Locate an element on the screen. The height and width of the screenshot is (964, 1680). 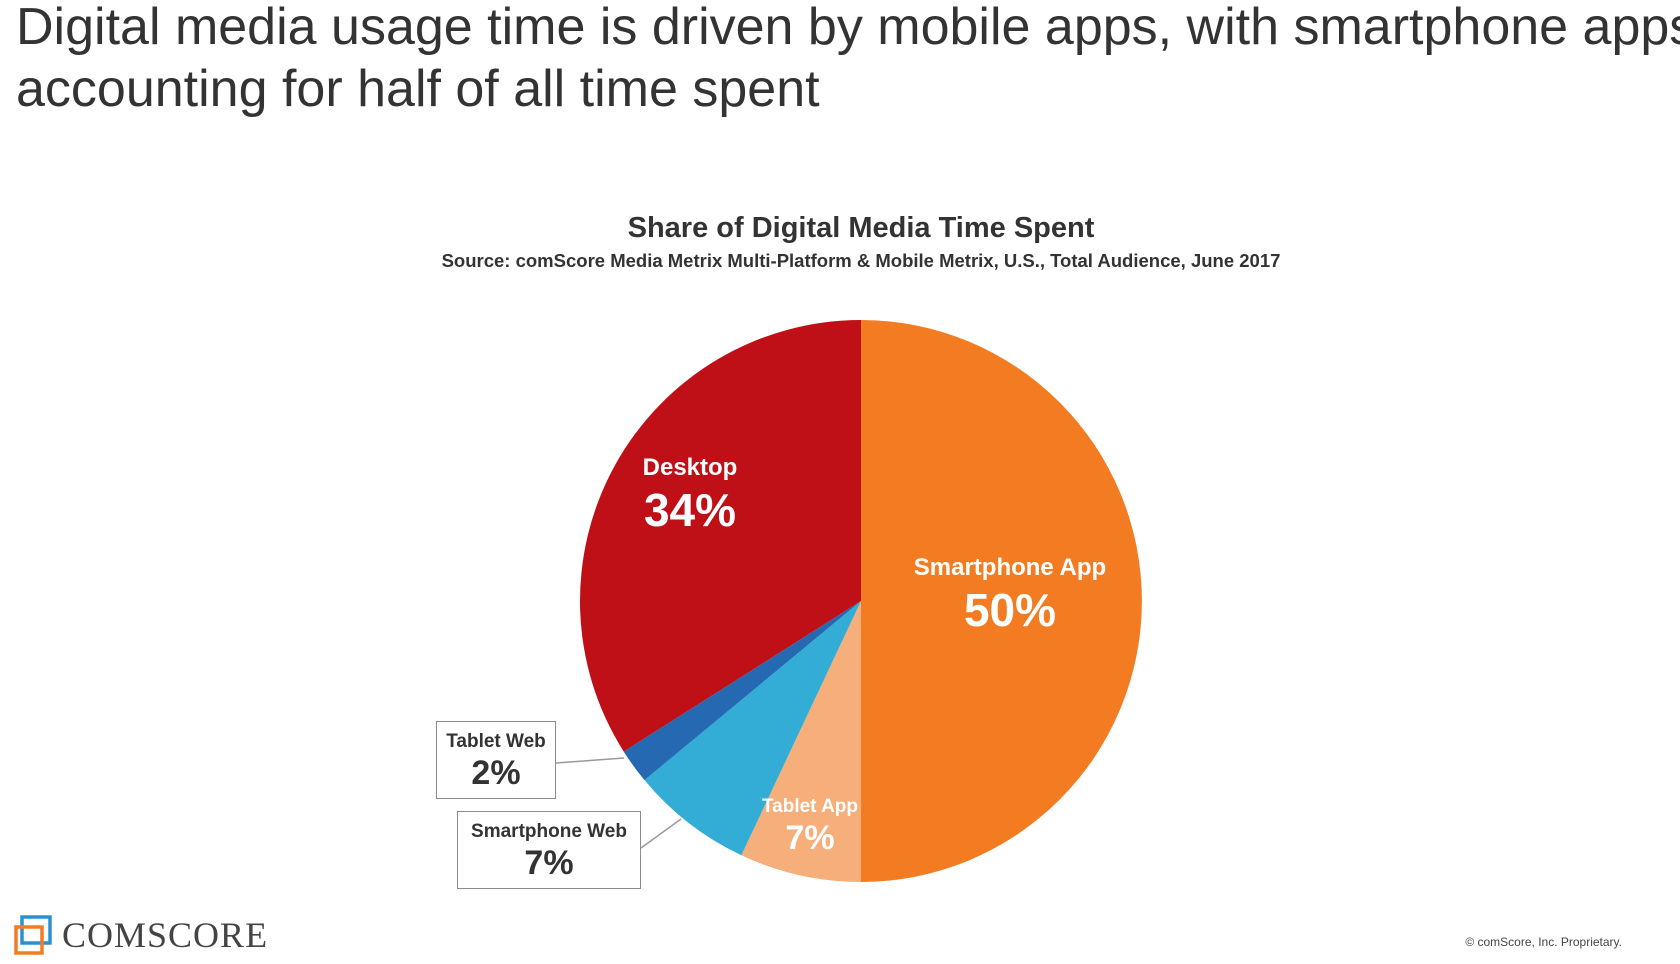
pie-slice-desktop is located at coordinates (720, 536).